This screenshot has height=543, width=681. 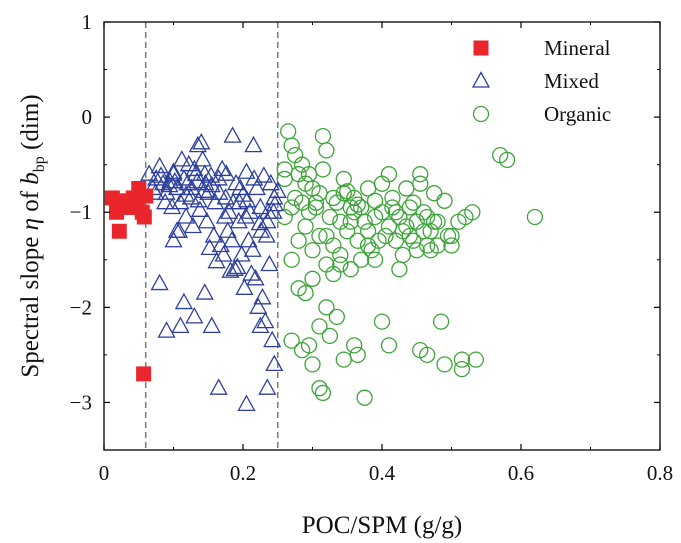 I want to click on legend-marker-mixed, so click(x=481, y=79).